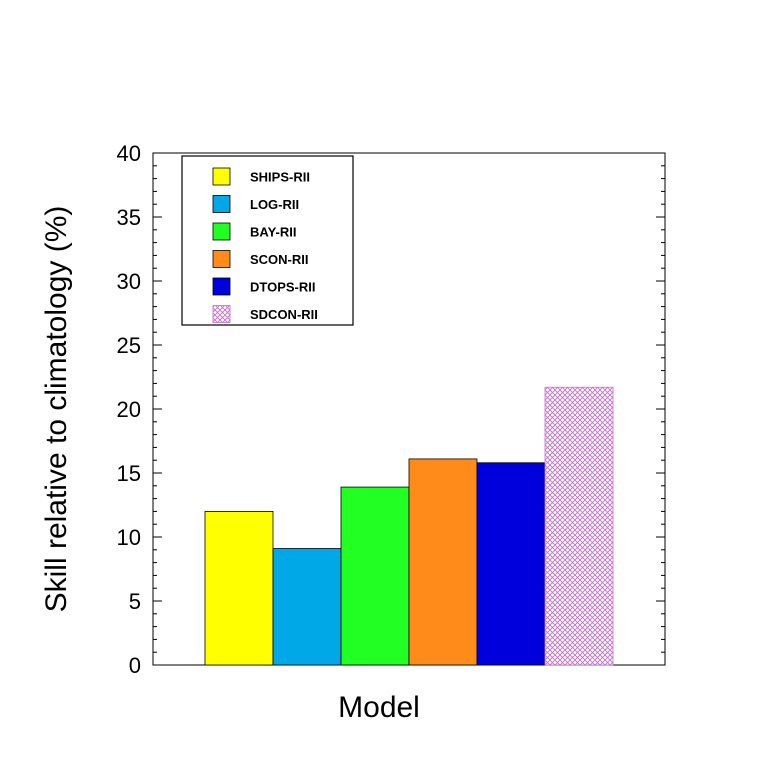 The width and height of the screenshot is (768, 768). I want to click on y-axis-tick-labels: 0 5 10 15 20 25 30 35 40, so click(129, 409).